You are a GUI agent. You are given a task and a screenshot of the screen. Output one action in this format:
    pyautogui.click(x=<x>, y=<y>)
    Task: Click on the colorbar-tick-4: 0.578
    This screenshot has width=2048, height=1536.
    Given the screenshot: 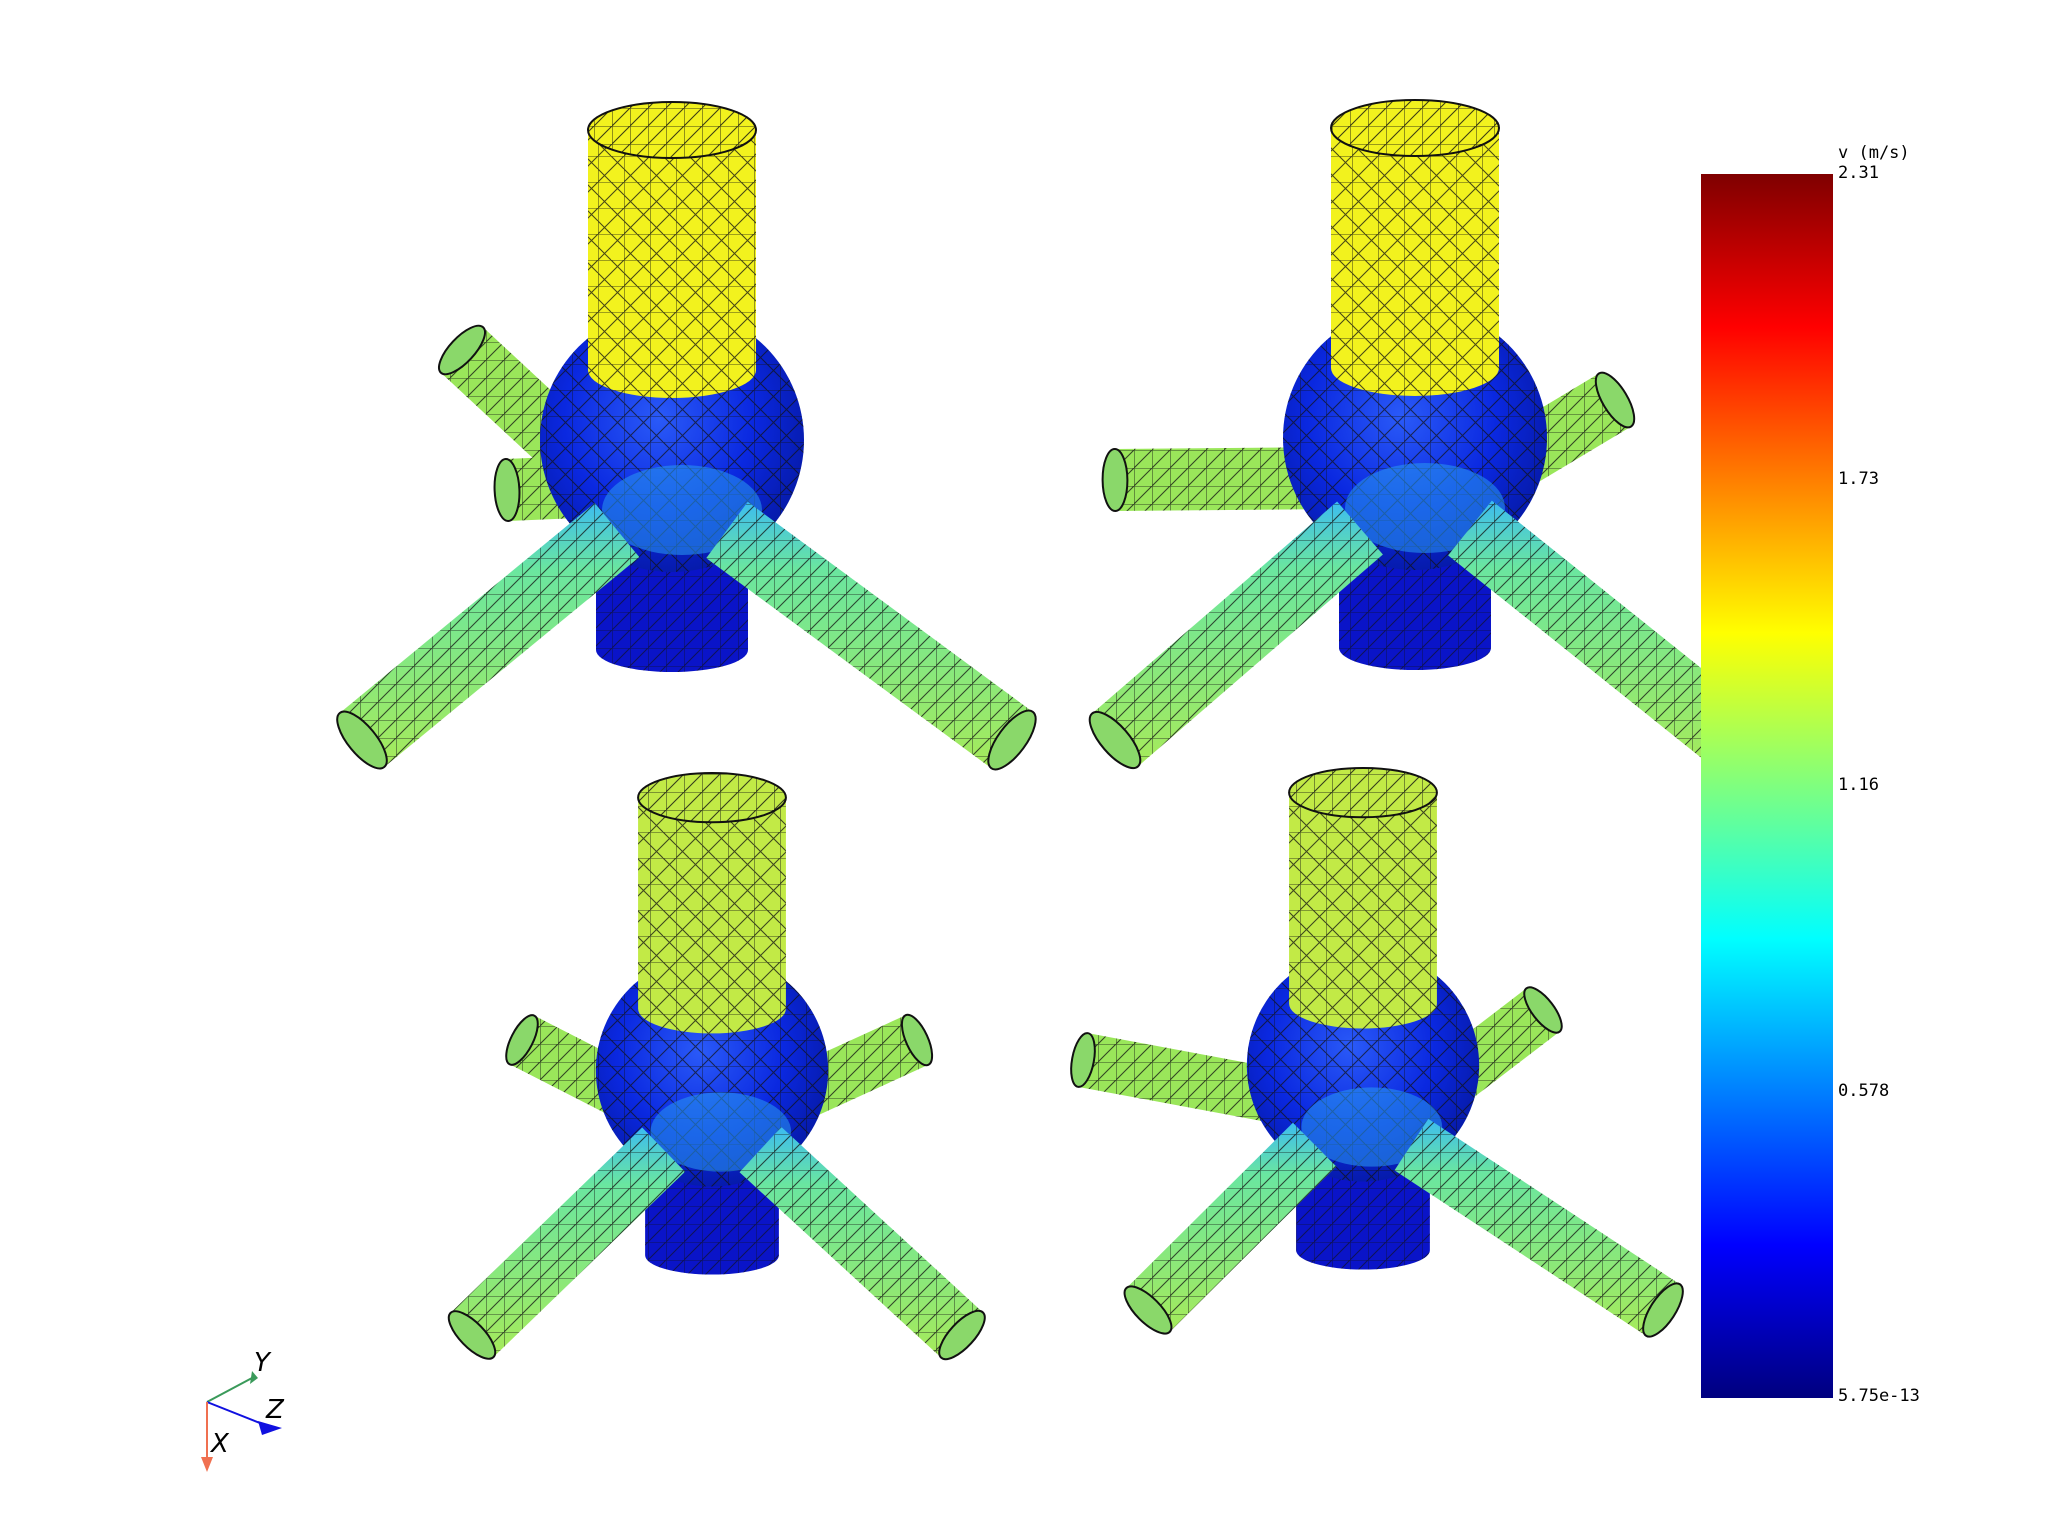 What is the action you would take?
    pyautogui.click(x=1863, y=1091)
    